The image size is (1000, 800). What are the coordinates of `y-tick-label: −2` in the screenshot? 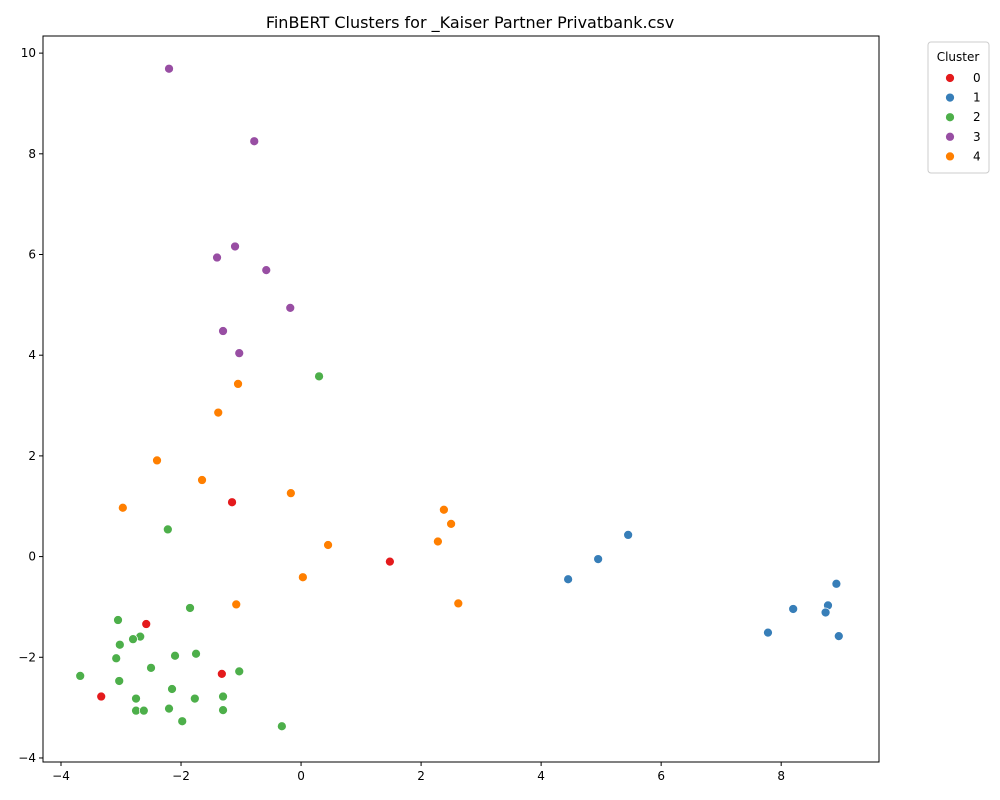 It's located at (27, 657).